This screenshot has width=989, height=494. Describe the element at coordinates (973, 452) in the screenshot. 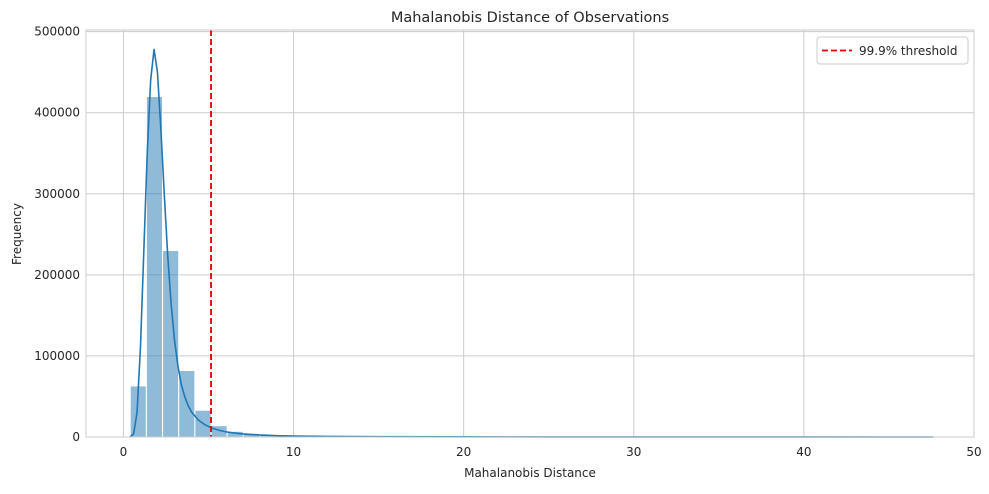

I see `x-tick-label: 50` at that location.